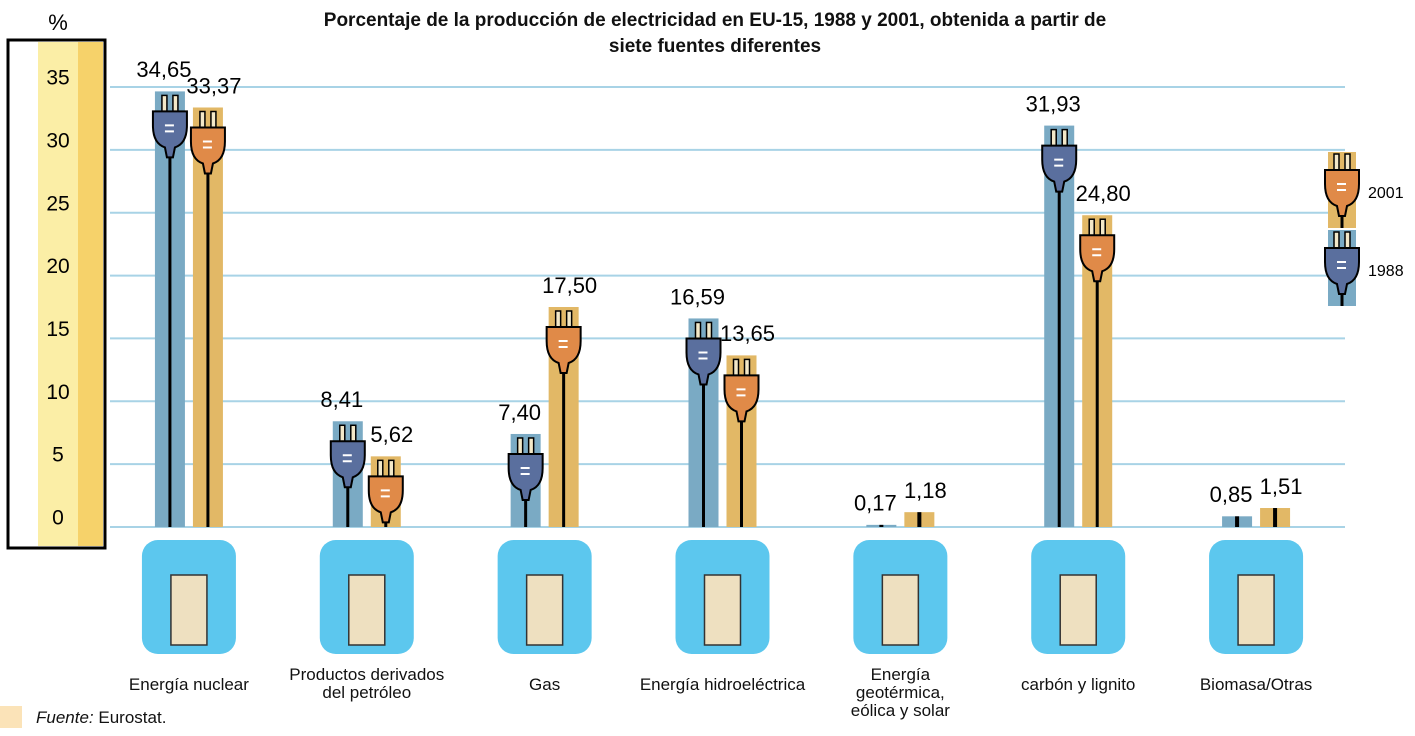 The image size is (1415, 736). What do you see at coordinates (58, 22) in the screenshot?
I see `y-axis-label: %` at bounding box center [58, 22].